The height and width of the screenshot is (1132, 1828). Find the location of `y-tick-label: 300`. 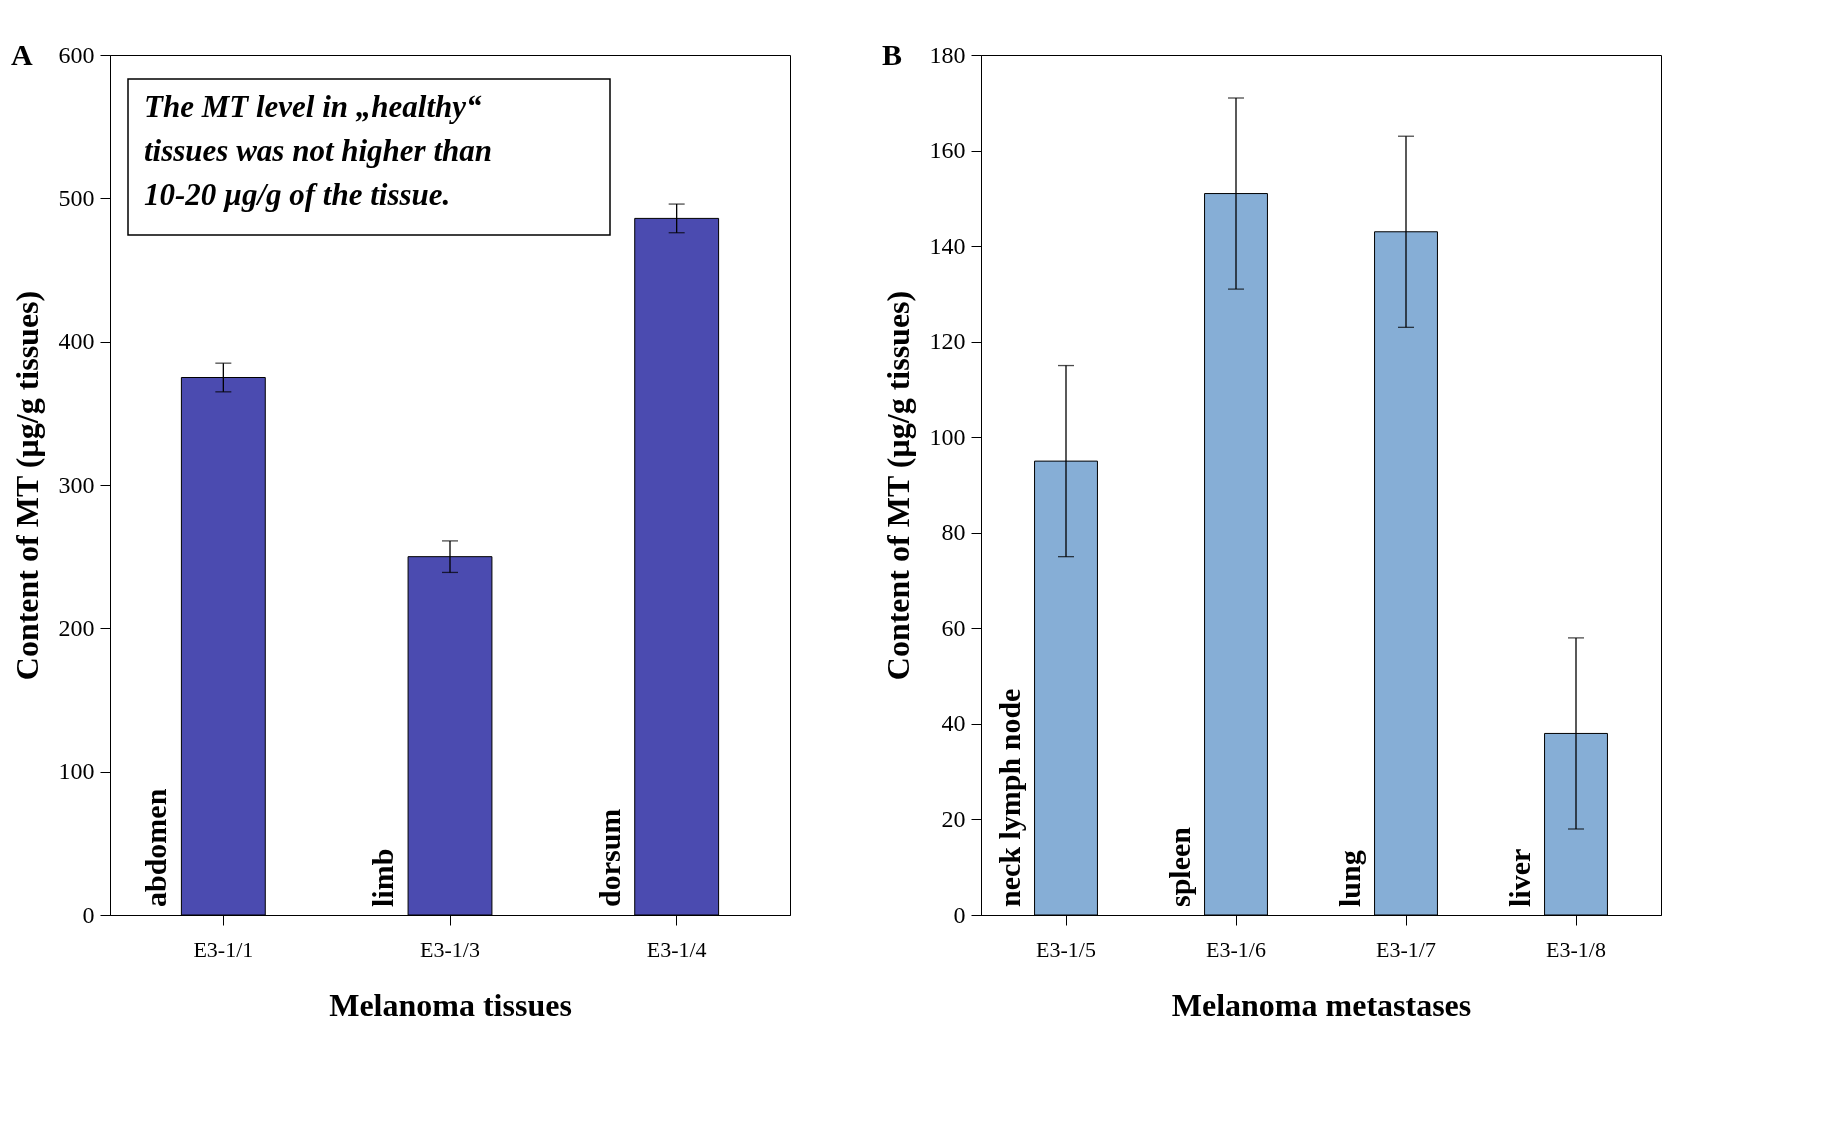

y-tick-label: 300 is located at coordinates (76, 484).